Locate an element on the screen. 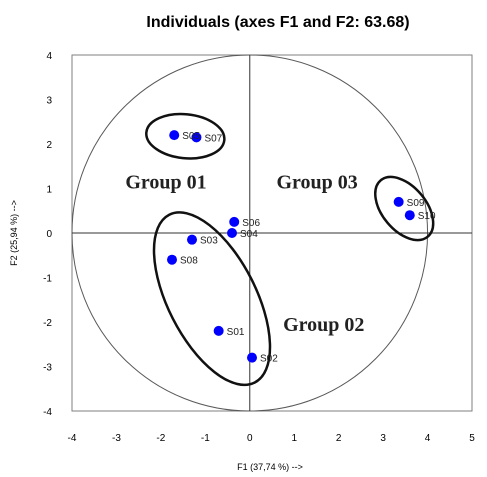  group-label: Group 02 is located at coordinates (323, 325).